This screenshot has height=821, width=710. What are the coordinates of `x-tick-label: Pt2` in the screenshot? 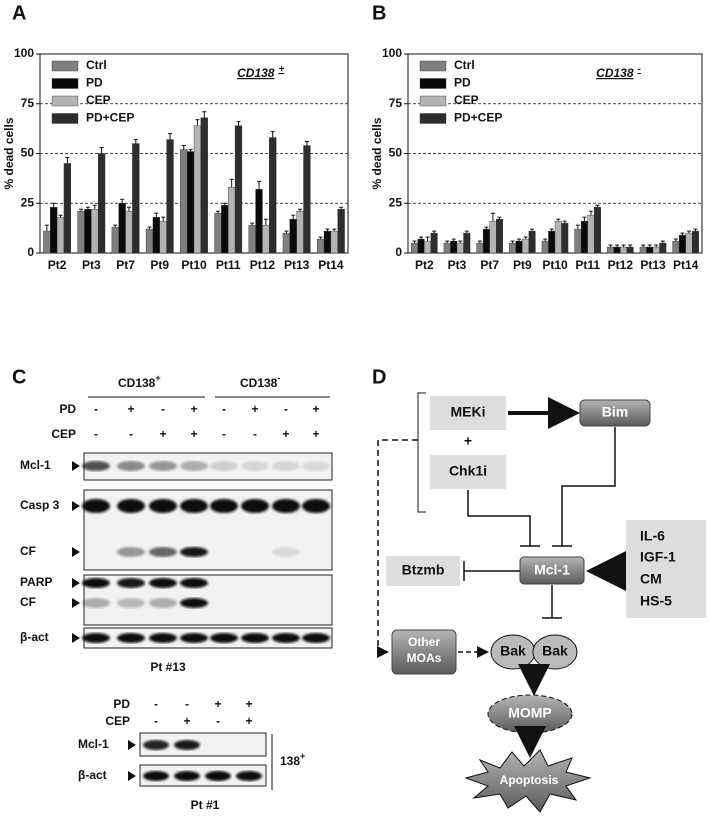 It's located at (57, 265).